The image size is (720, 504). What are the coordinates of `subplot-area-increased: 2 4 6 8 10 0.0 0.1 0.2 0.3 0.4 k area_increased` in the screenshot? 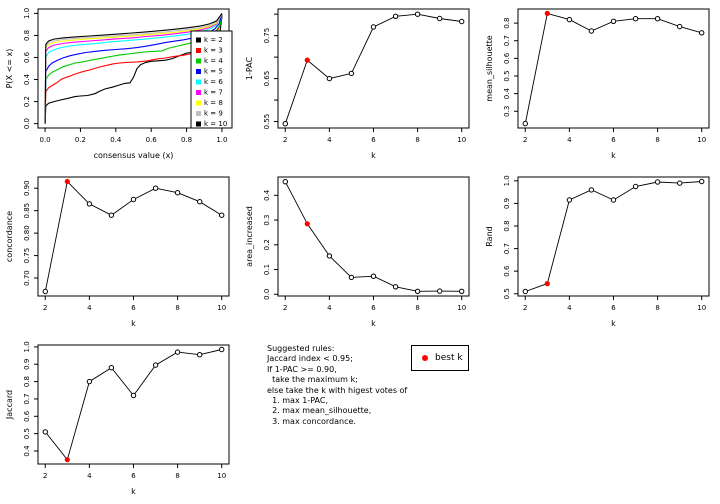 It's located at (360, 252).